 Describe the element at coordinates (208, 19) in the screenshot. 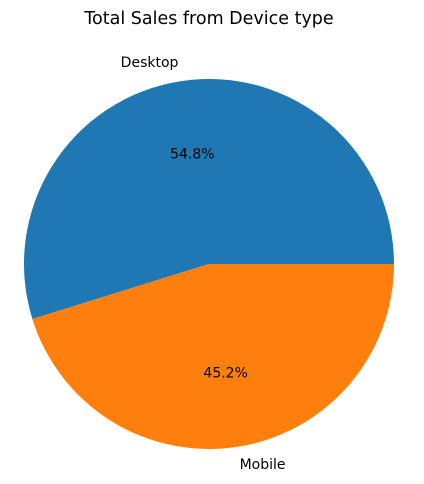

I see `chart-title: Total Sales from Device type` at that location.